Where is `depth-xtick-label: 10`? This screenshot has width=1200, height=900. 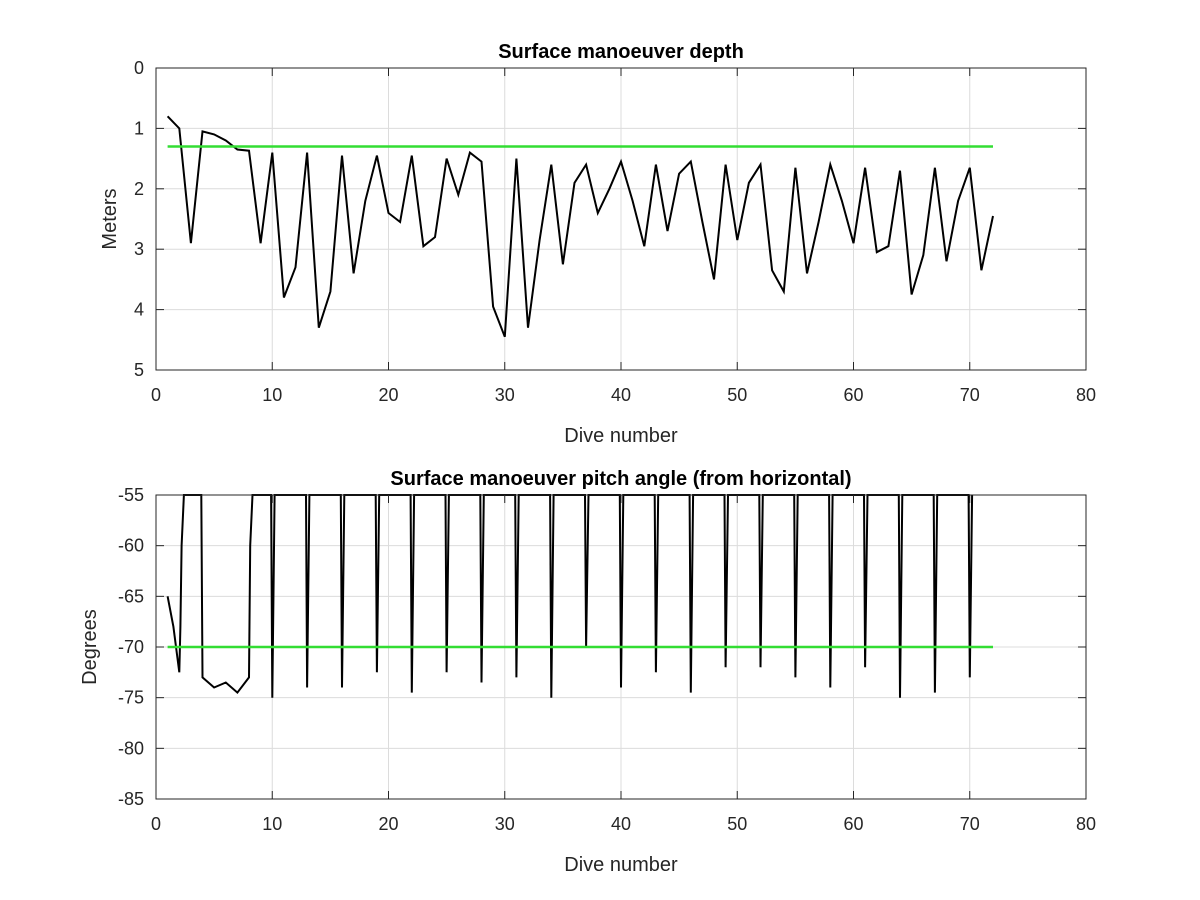
depth-xtick-label: 10 is located at coordinates (272, 395).